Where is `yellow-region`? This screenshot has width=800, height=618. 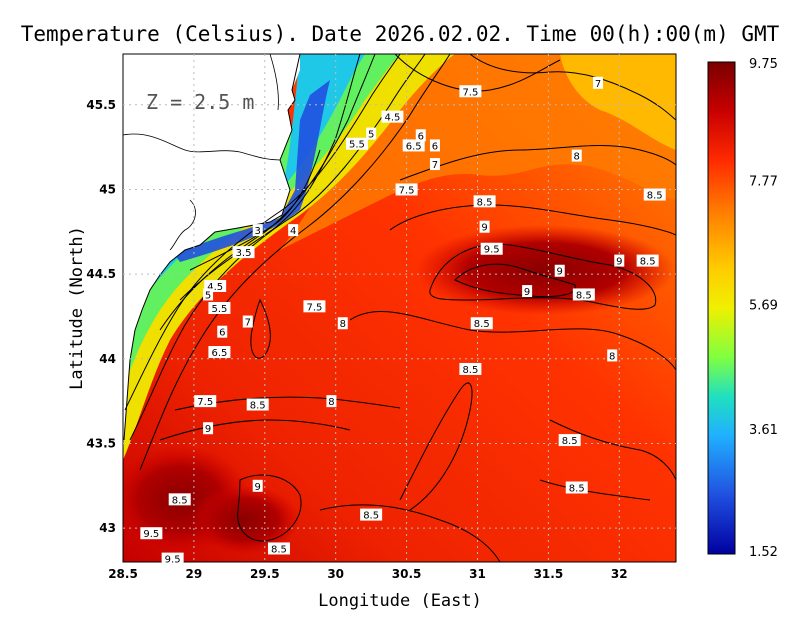 yellow-region is located at coordinates (618, 102).